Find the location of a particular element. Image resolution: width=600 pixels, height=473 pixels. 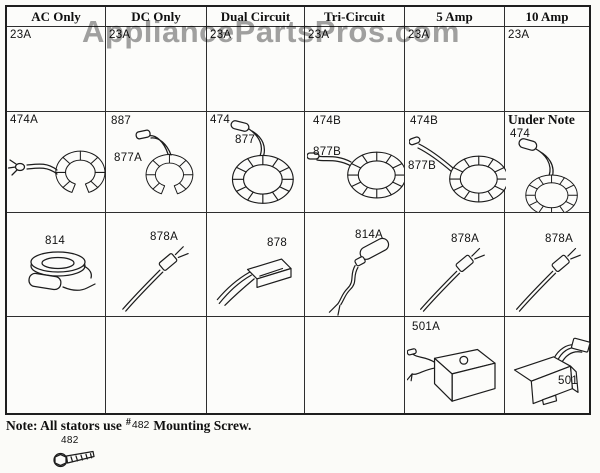

cell-wire-dc: 878A is located at coordinates (156, 265).